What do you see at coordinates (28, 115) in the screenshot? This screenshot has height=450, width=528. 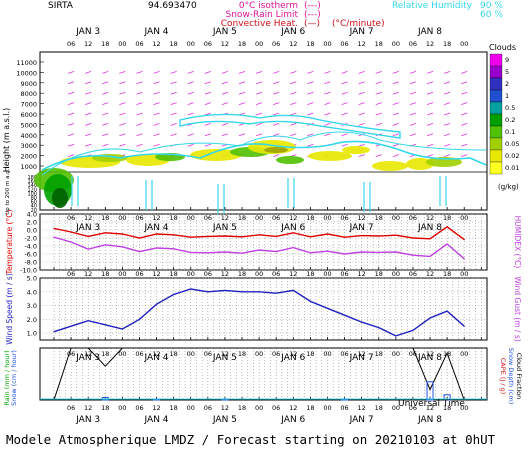 I see `y-tick-label: 6000` at bounding box center [28, 115].